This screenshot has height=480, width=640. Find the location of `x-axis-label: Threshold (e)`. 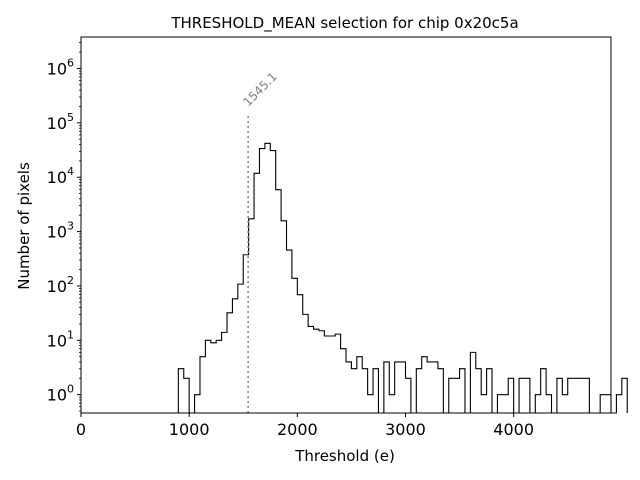

x-axis-label: Threshold (e) is located at coordinates (344, 456).